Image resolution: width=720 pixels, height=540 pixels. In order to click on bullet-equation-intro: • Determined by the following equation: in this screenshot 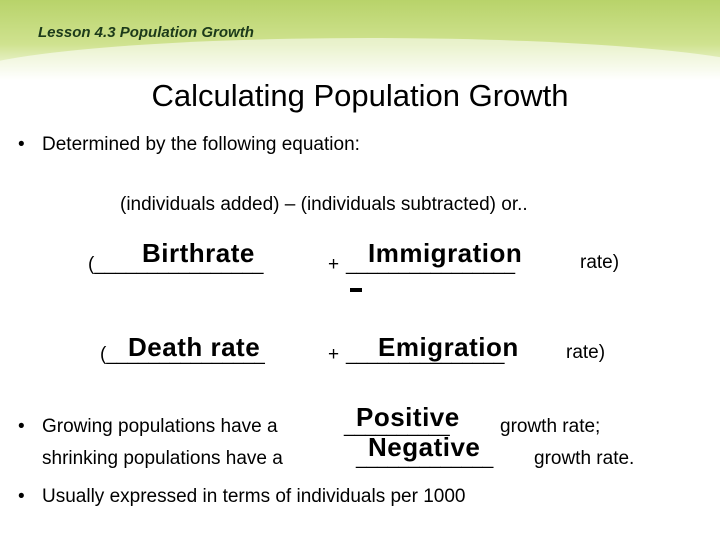, I will do `click(189, 145)`.